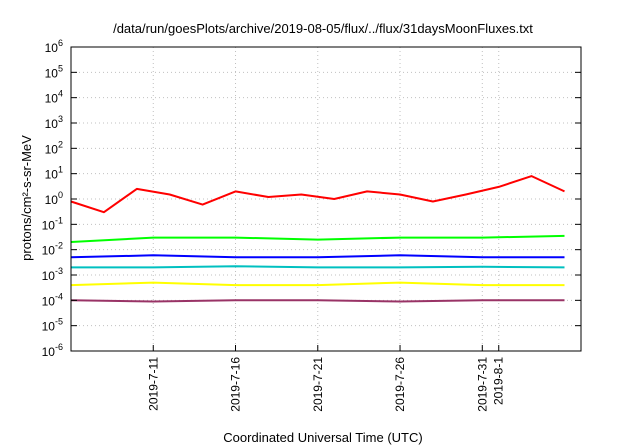 Image resolution: width=640 pixels, height=448 pixels. I want to click on y-tick-label: 10², so click(54, 147).